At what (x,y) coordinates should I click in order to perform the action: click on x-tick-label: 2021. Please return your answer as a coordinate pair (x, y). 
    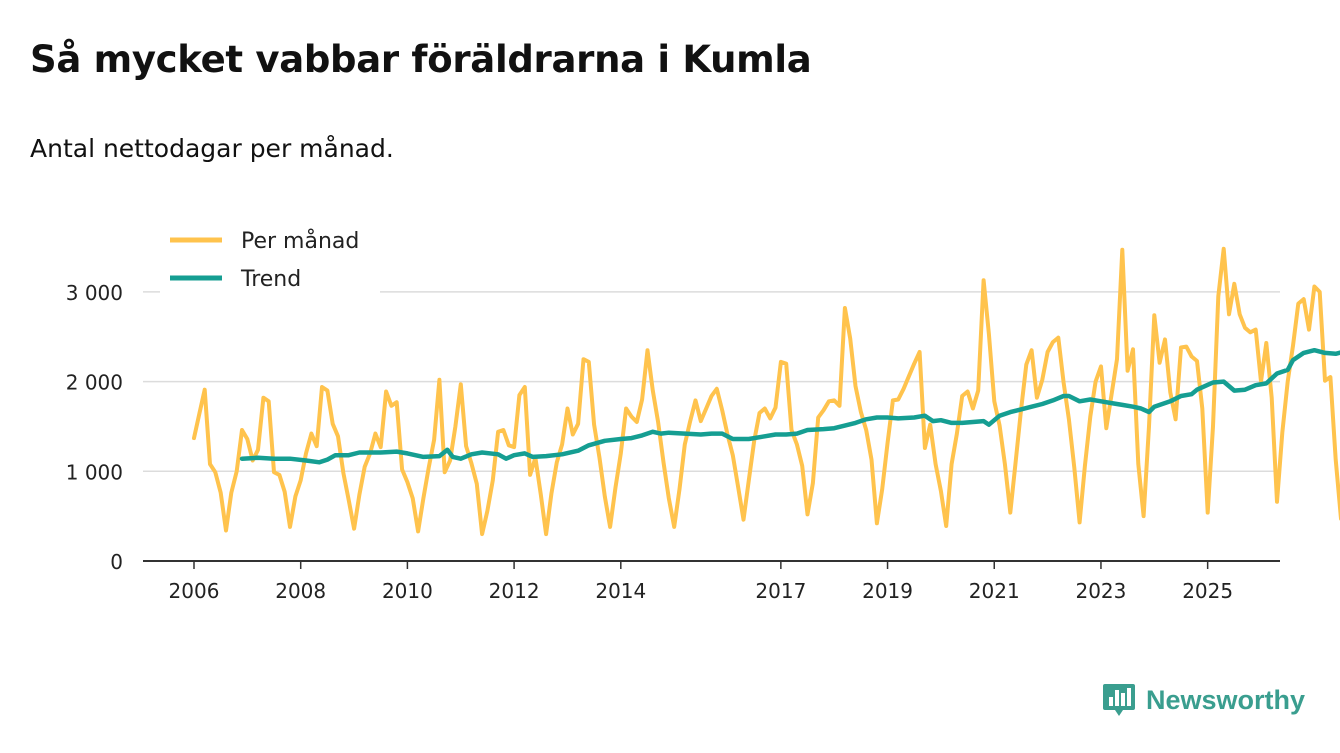
    Looking at the image, I should click on (994, 591).